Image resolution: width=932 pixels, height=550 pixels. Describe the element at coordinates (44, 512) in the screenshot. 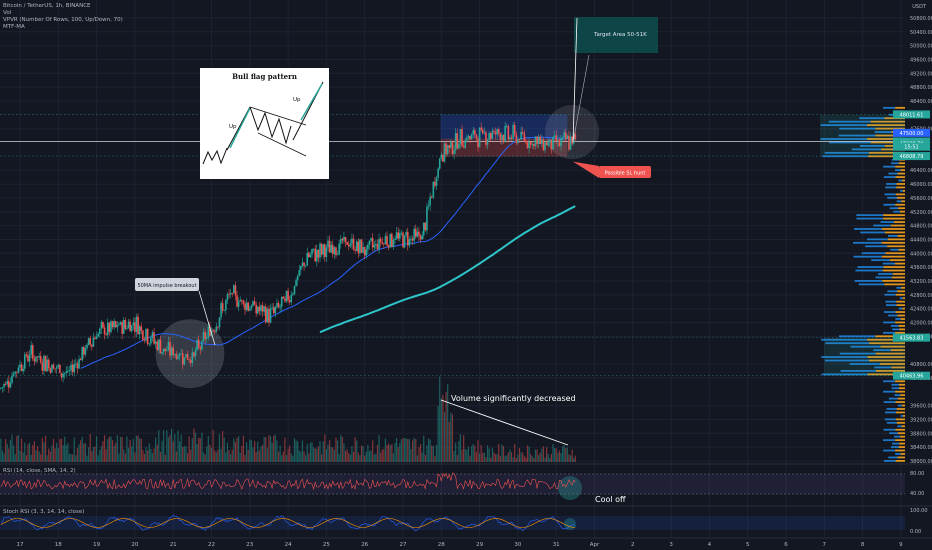

I see `stoch-label: Stoch RSI (3, 3, 14, 14, close)` at that location.